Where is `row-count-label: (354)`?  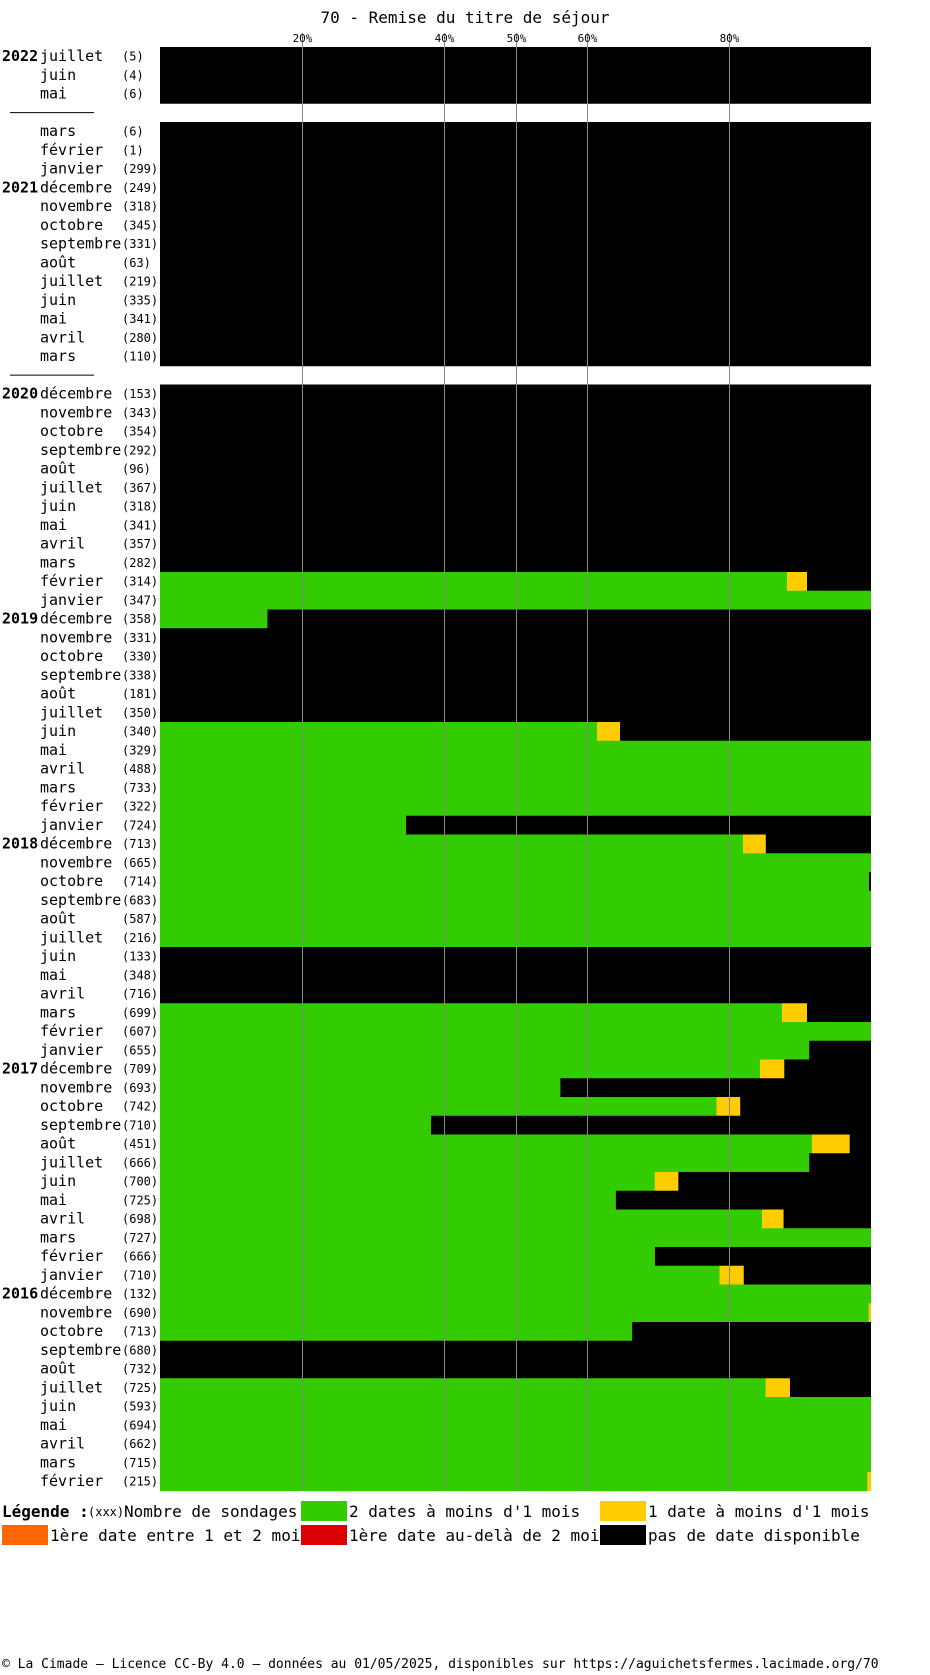 row-count-label: (354) is located at coordinates (140, 432).